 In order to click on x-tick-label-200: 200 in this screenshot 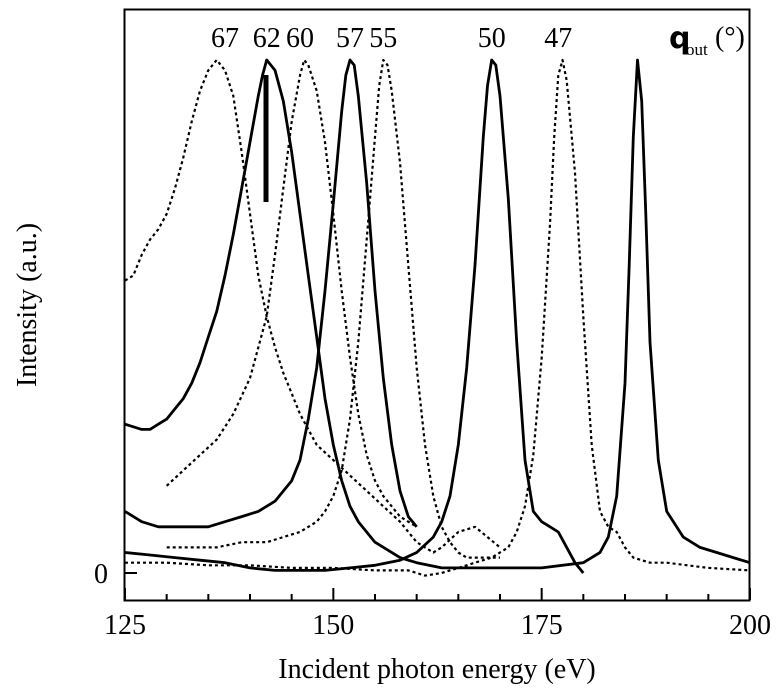, I will do `click(750, 625)`.